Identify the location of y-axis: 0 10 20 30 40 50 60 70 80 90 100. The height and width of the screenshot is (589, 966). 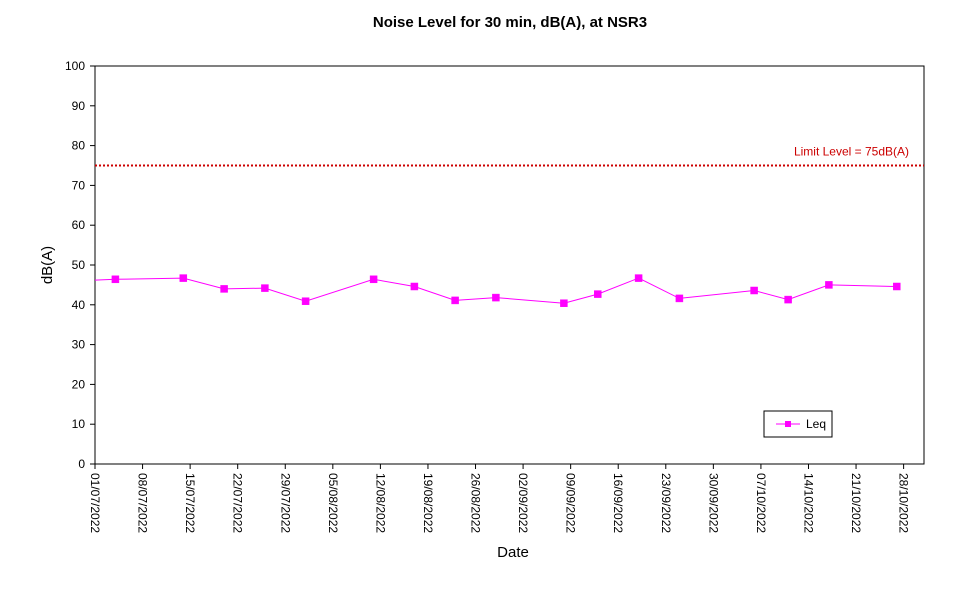
(80, 265).